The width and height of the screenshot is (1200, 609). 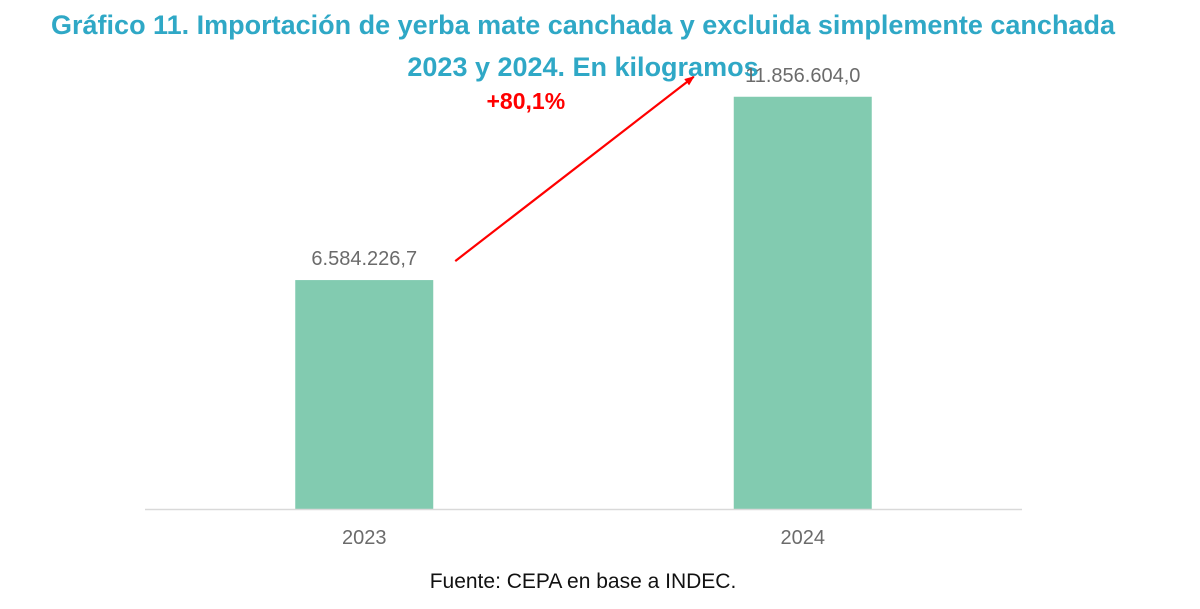 What do you see at coordinates (583, 67) in the screenshot?
I see `chart-title-line-2: 2023 y 2024. En kilogramos` at bounding box center [583, 67].